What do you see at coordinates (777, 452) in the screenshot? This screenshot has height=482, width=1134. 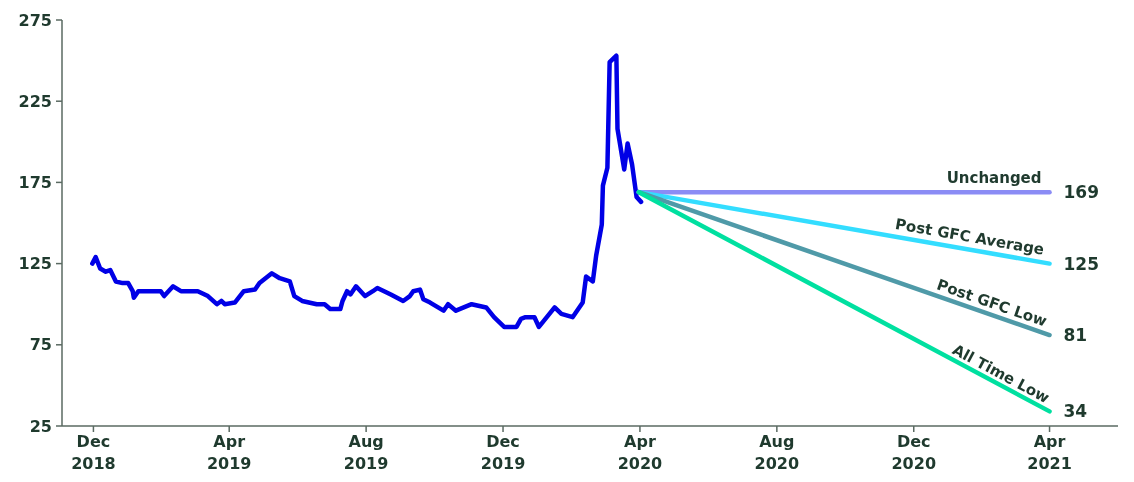 I see `x-tick-label: Aug 2020` at bounding box center [777, 452].